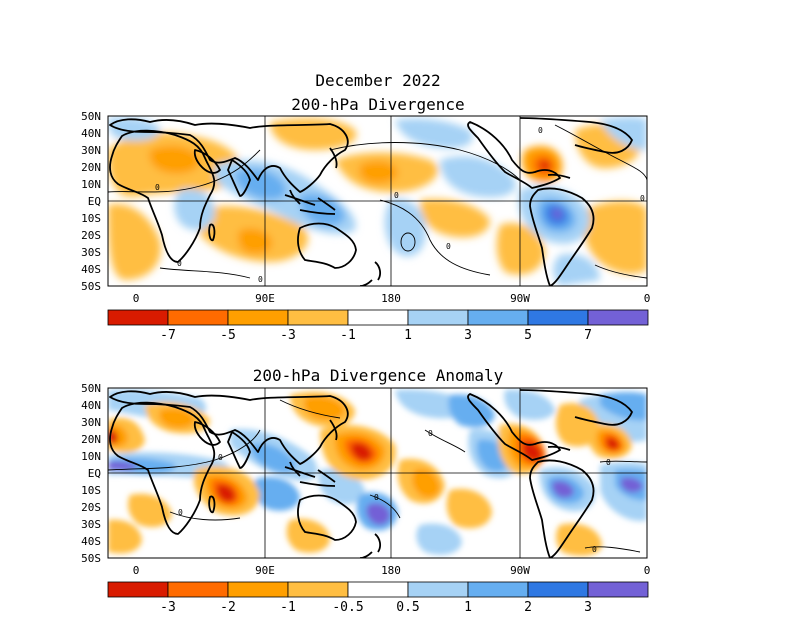 This screenshot has width=800, height=618. I want to click on colorbar-label: -0.5, so click(347, 607).